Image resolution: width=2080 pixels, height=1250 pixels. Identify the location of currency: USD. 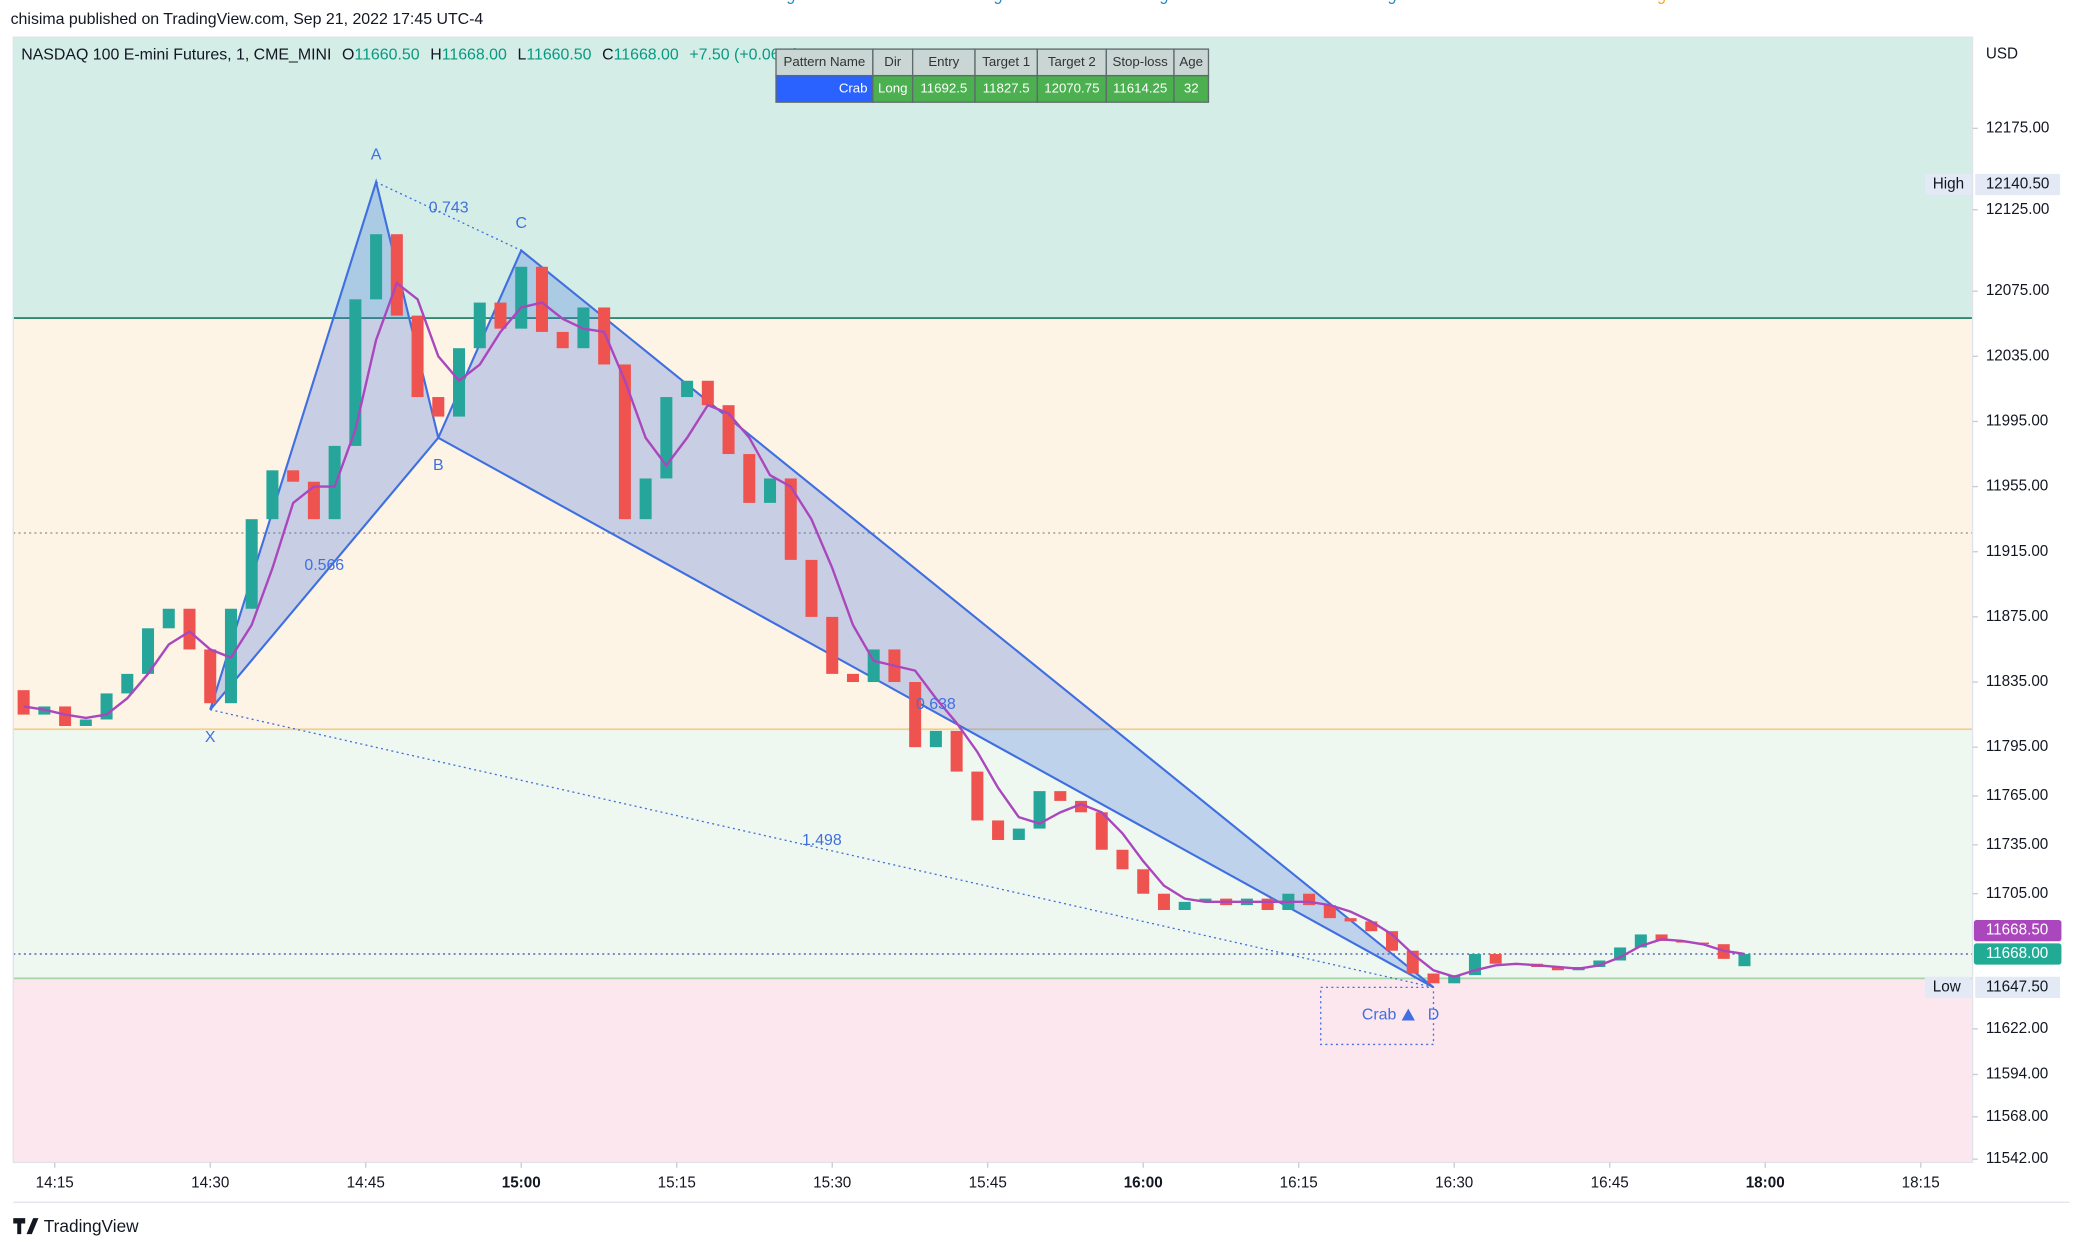
(2002, 53).